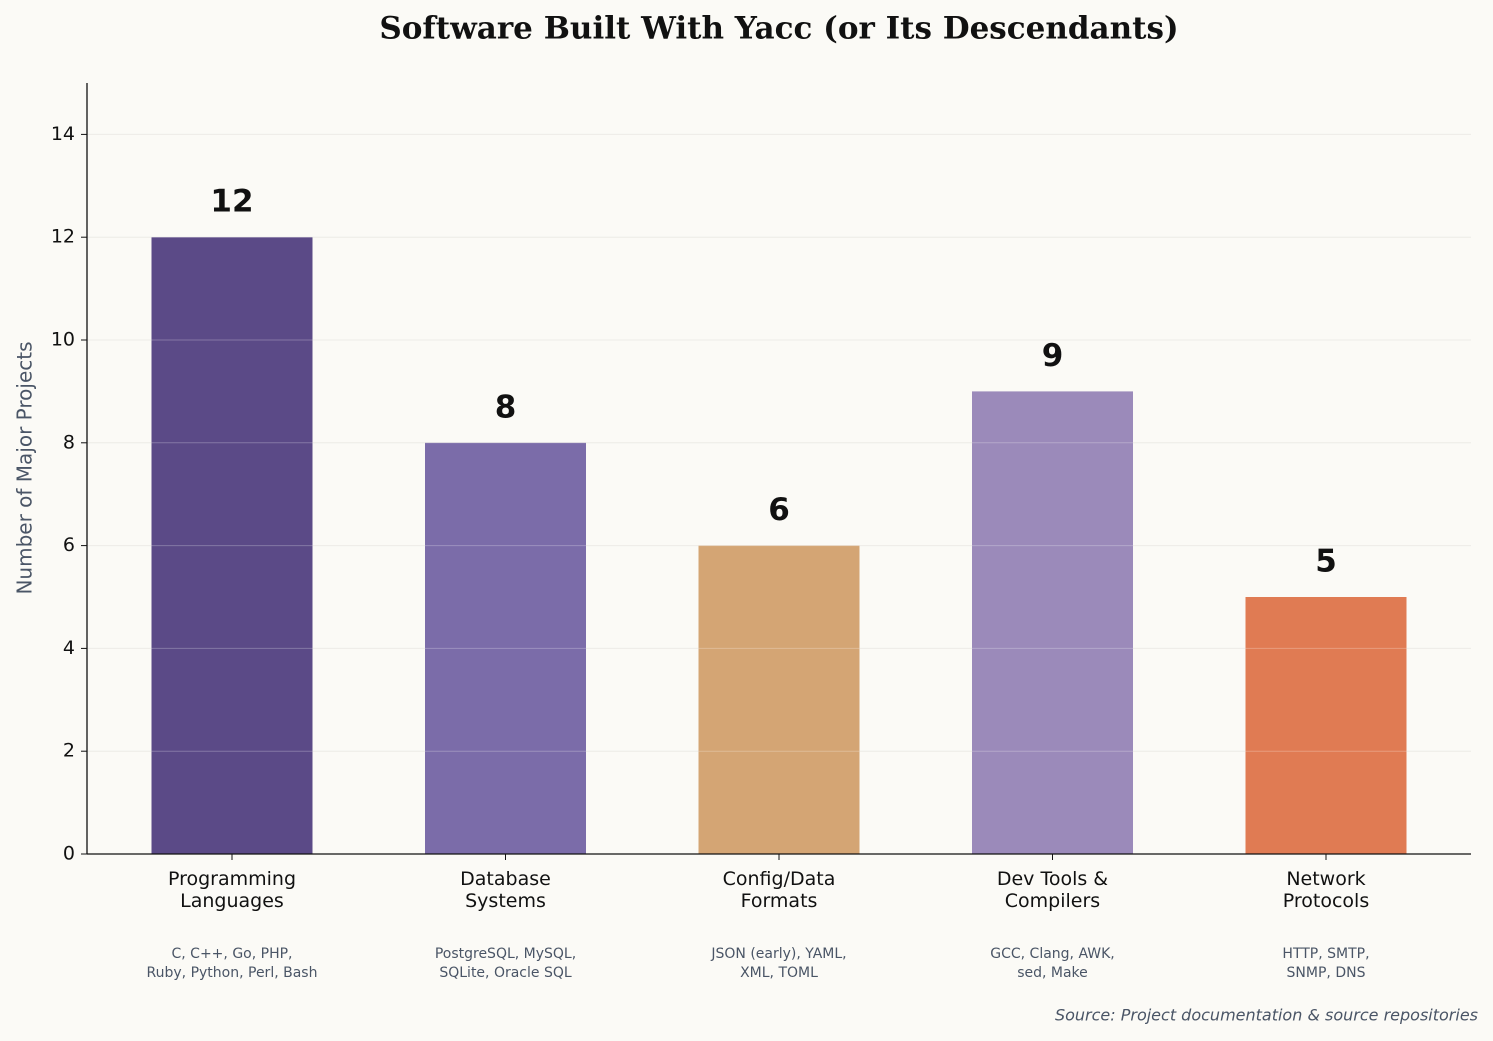 The height and width of the screenshot is (1041, 1493). What do you see at coordinates (69, 751) in the screenshot?
I see `y-tick-label: 2` at bounding box center [69, 751].